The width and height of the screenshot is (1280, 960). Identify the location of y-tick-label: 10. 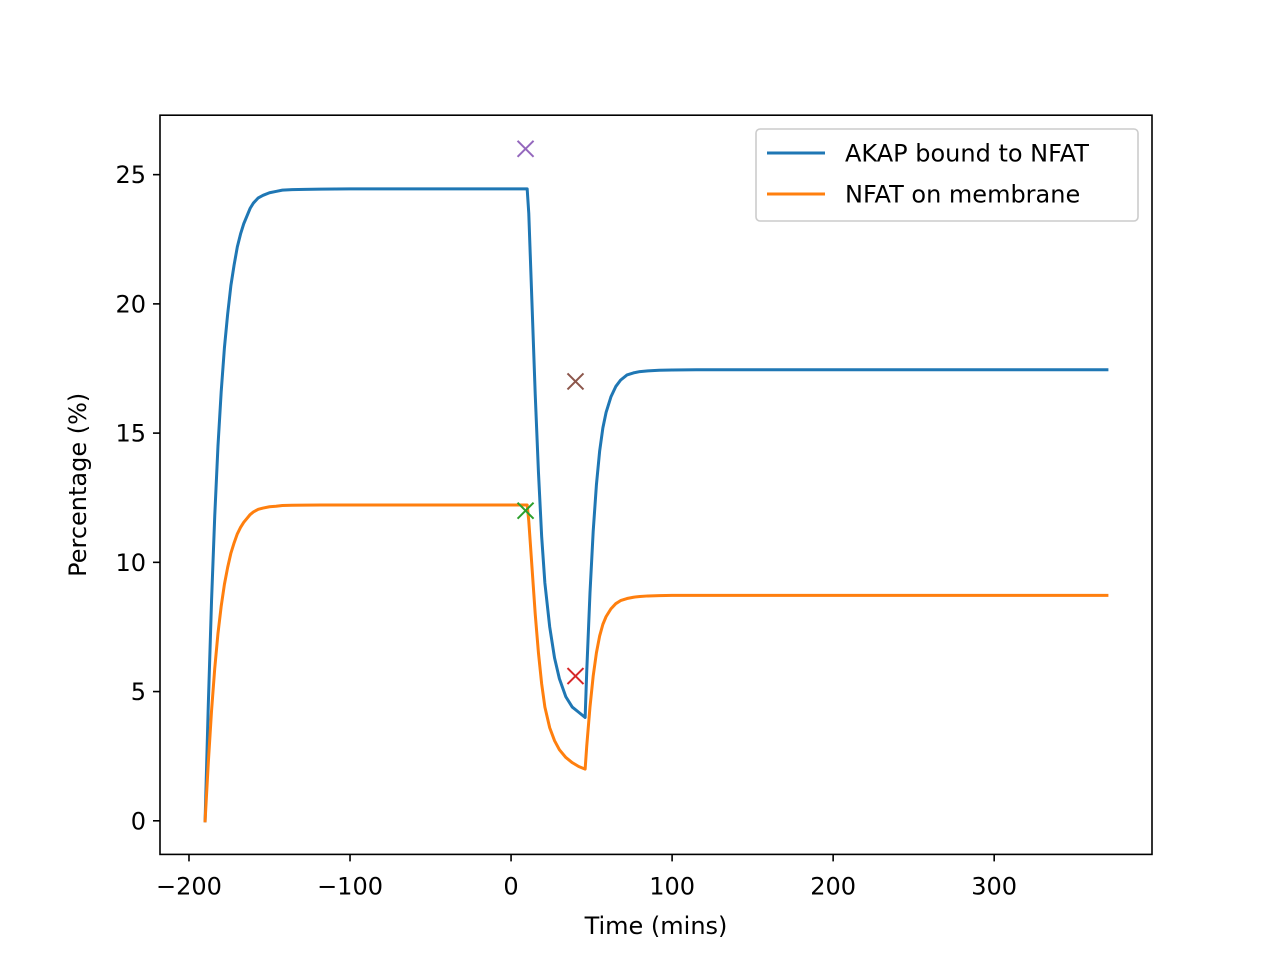
(130, 563).